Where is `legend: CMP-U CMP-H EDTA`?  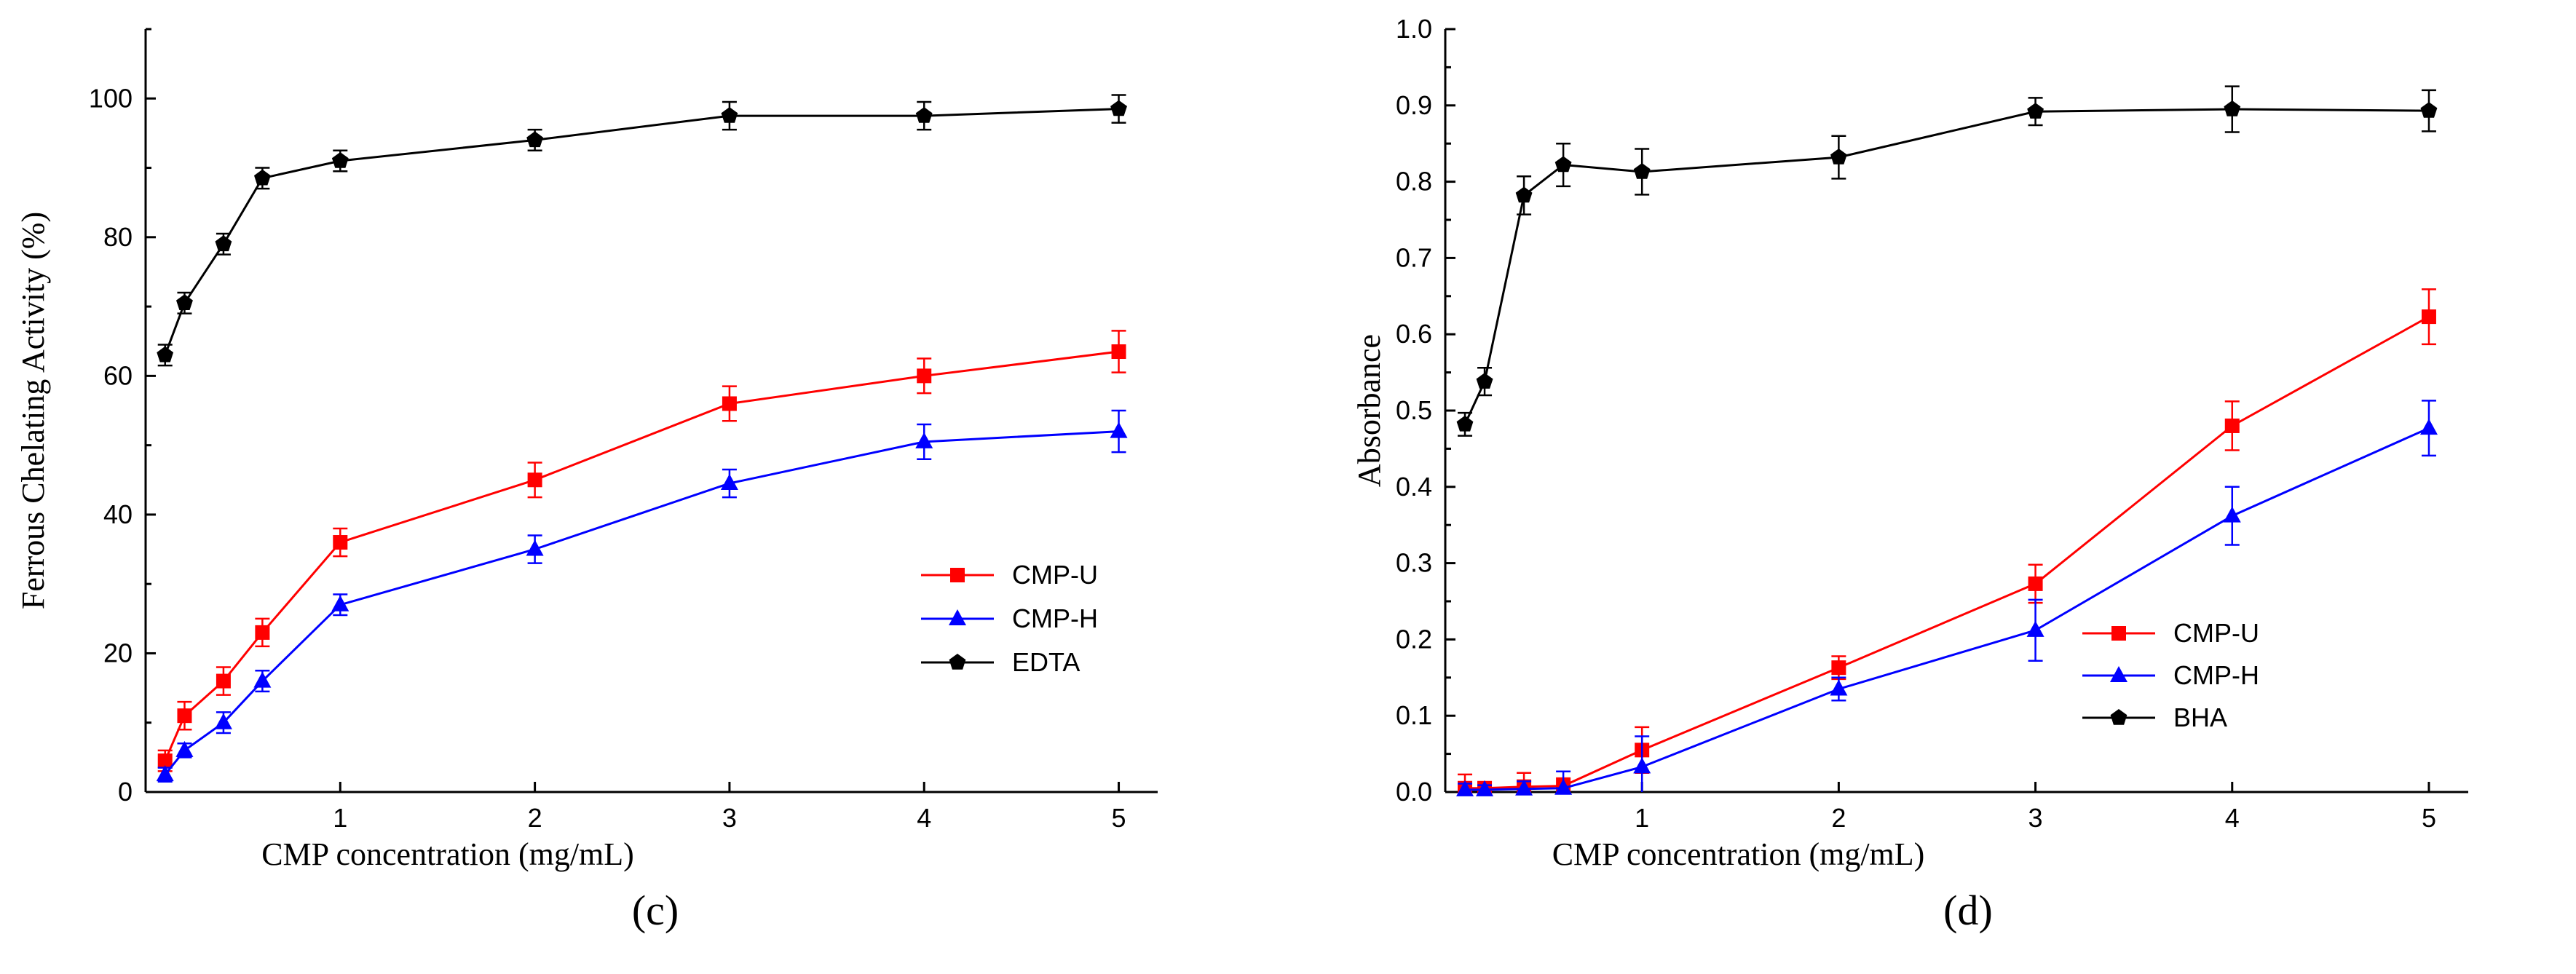
legend: CMP-U CMP-H EDTA is located at coordinates (1010, 618).